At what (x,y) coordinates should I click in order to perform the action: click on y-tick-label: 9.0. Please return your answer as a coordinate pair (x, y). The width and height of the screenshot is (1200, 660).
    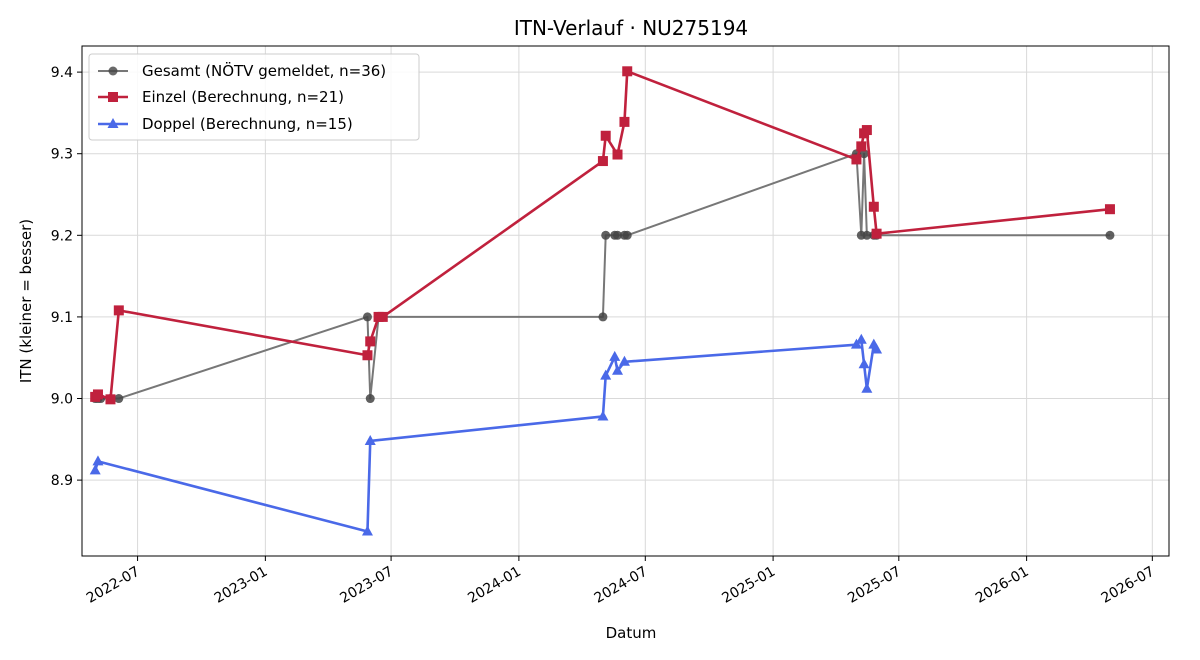
    Looking at the image, I should click on (62, 400).